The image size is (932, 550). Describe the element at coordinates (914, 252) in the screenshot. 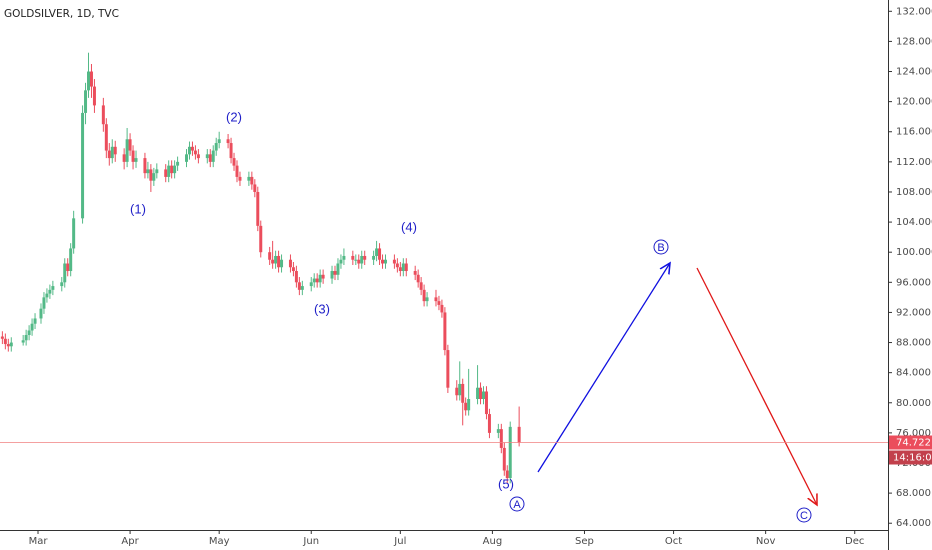

I see `y-tick-label: 100.000` at that location.